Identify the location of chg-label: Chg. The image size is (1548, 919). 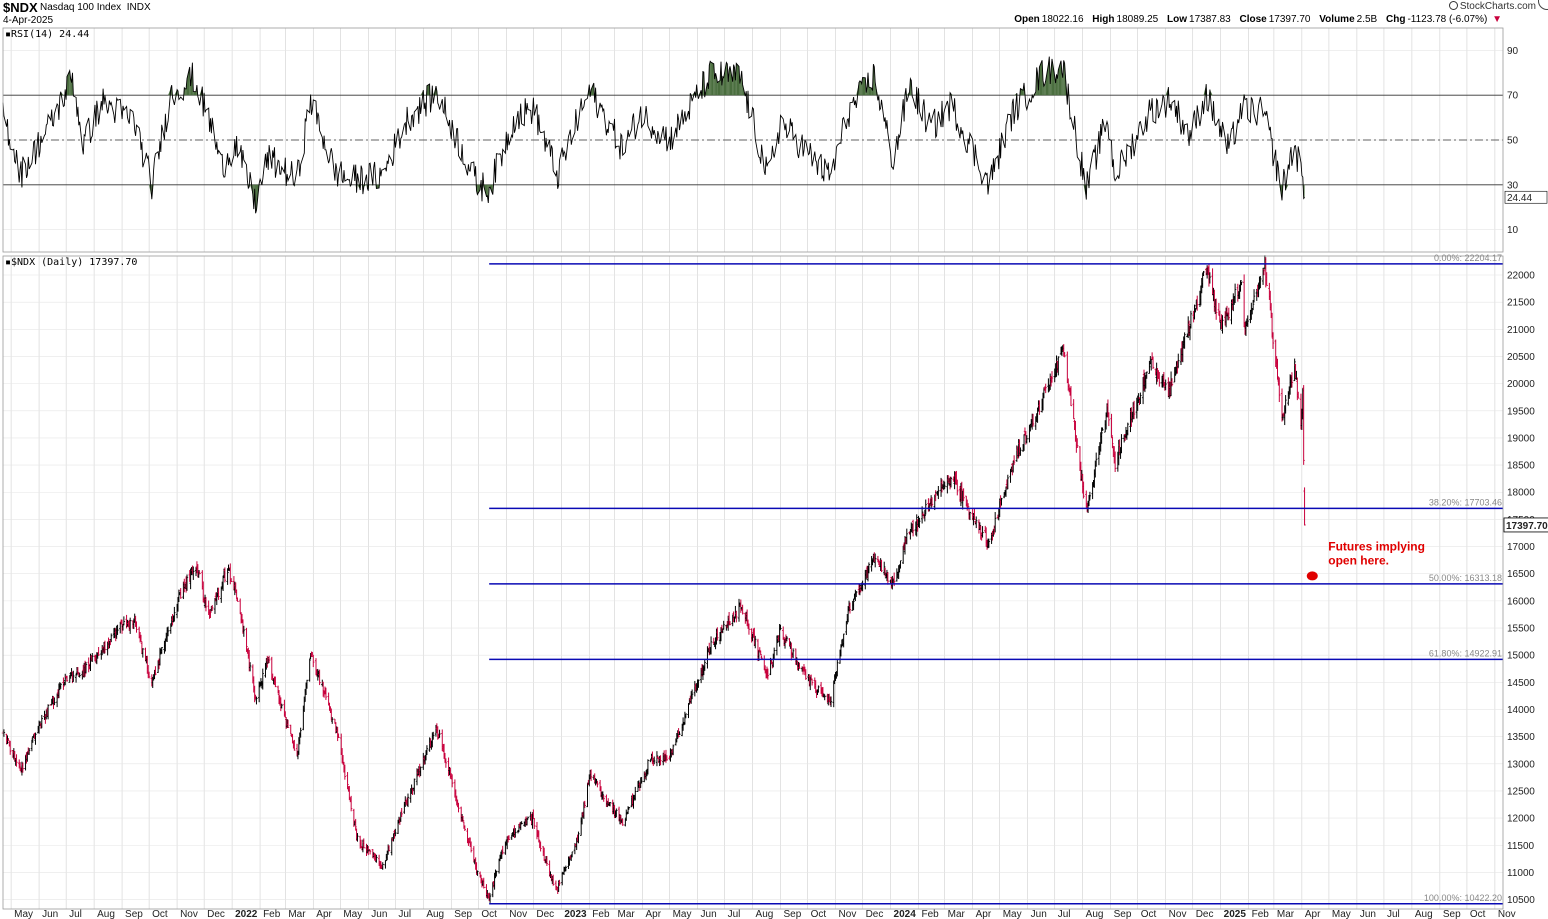
(1396, 19).